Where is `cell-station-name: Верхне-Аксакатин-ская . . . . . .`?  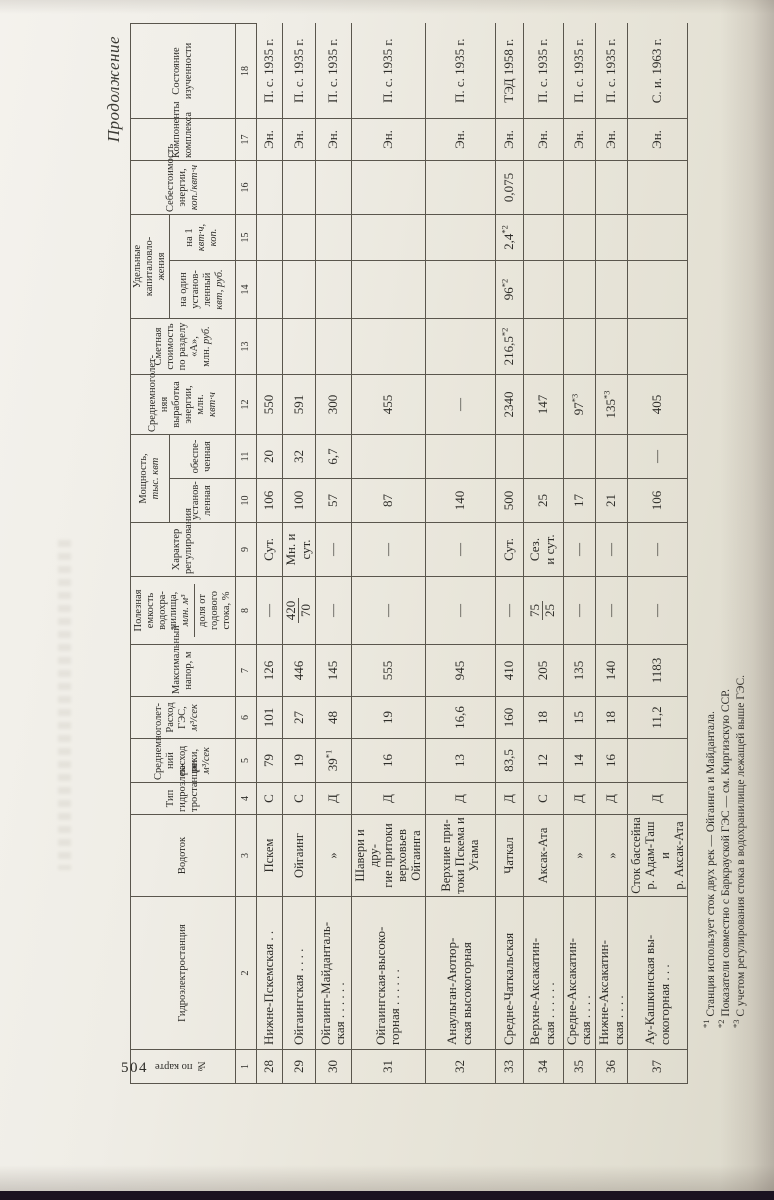 cell-station-name: Верхне-Аксакатин-ская . . . . . . is located at coordinates (543, 973).